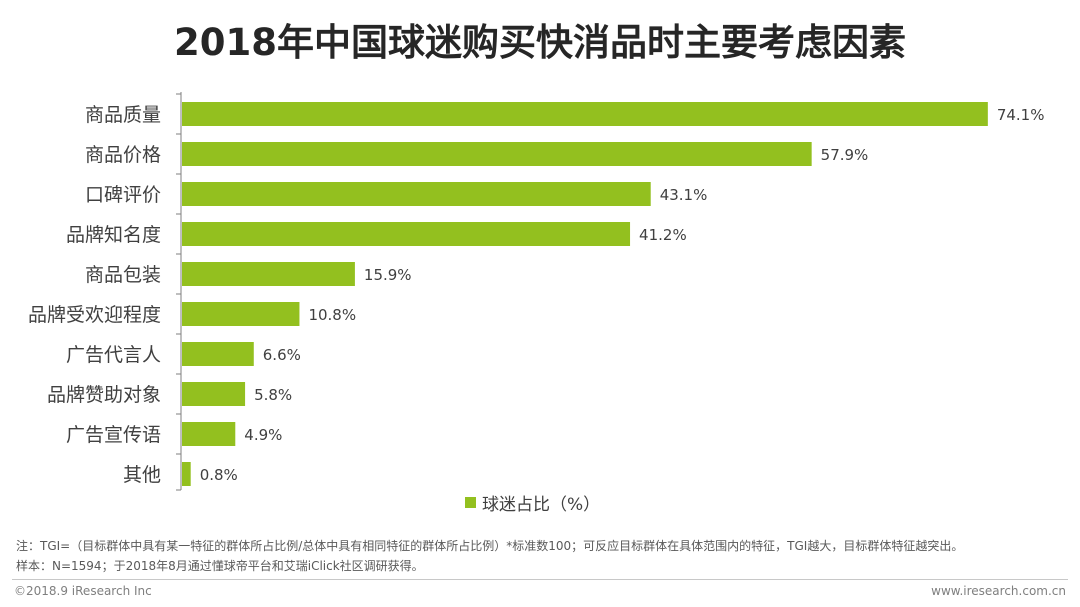 This screenshot has height=607, width=1080. I want to click on category-label: 商品质量, so click(123, 115).